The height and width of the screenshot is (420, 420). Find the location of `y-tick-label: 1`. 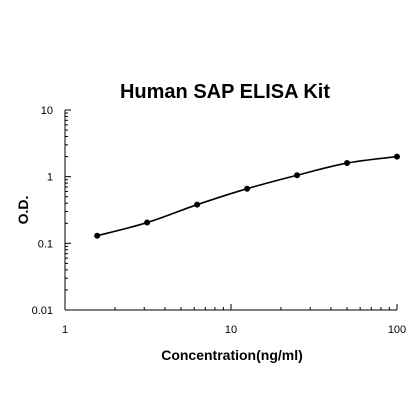

y-tick-label: 1 is located at coordinates (50, 178).